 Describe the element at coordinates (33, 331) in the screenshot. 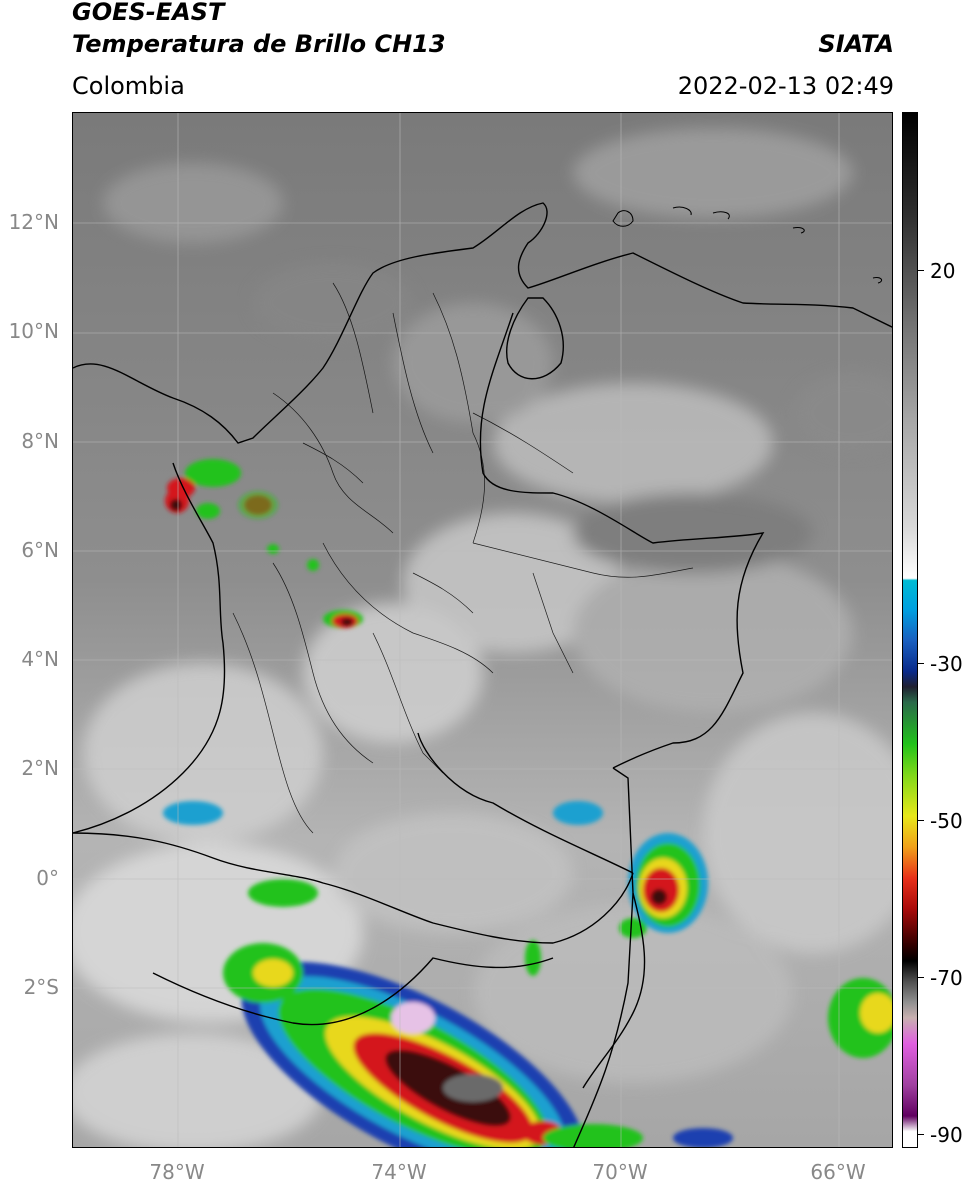

I see `lat-label-10n: 10°N` at that location.